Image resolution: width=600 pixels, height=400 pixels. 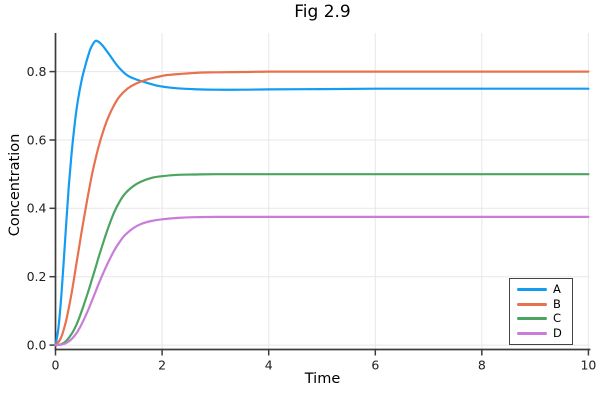 I want to click on x-tick-label: 6, so click(x=375, y=365).